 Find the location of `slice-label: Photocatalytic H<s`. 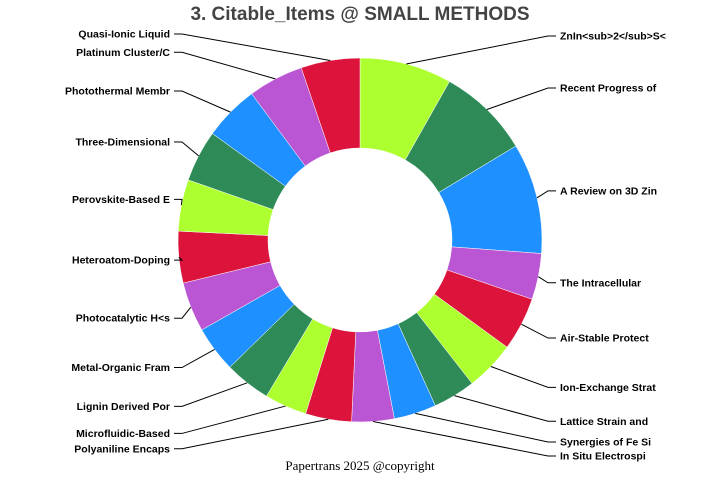

slice-label: Photocatalytic H<s is located at coordinates (123, 319).